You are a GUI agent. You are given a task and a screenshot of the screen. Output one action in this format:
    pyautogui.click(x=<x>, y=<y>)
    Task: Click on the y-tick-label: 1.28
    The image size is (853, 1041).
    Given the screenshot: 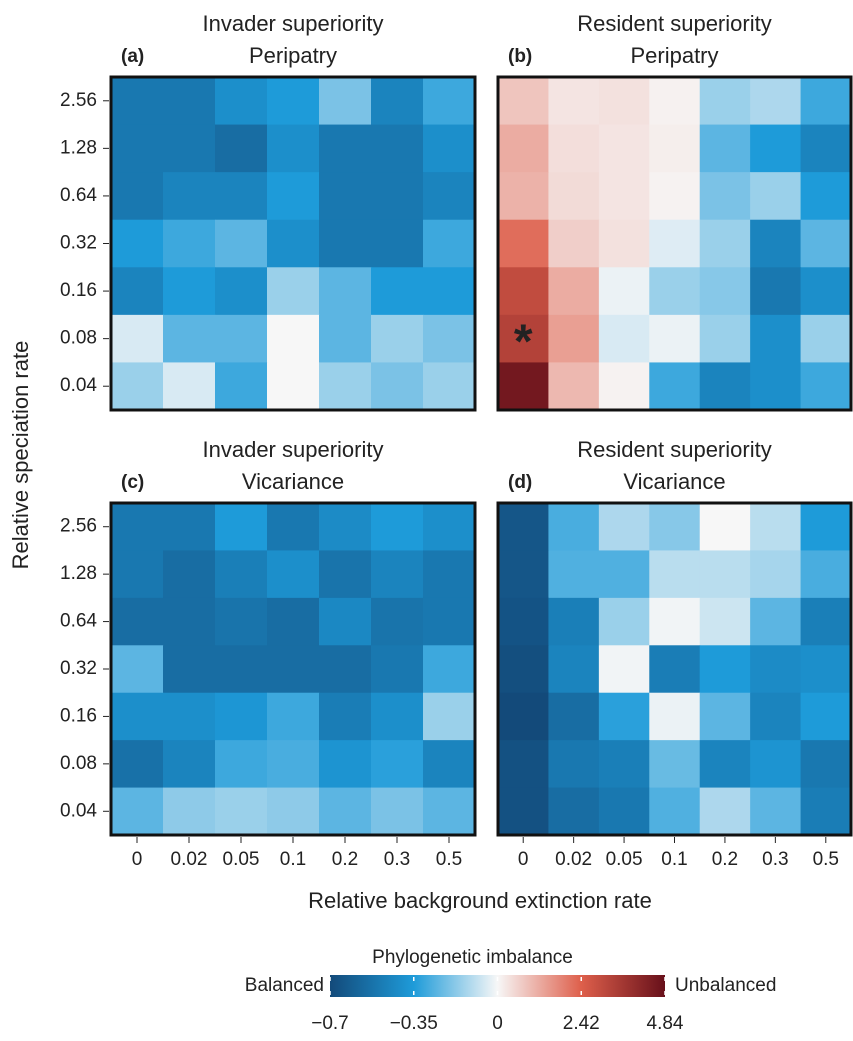 What is the action you would take?
    pyautogui.click(x=78, y=147)
    